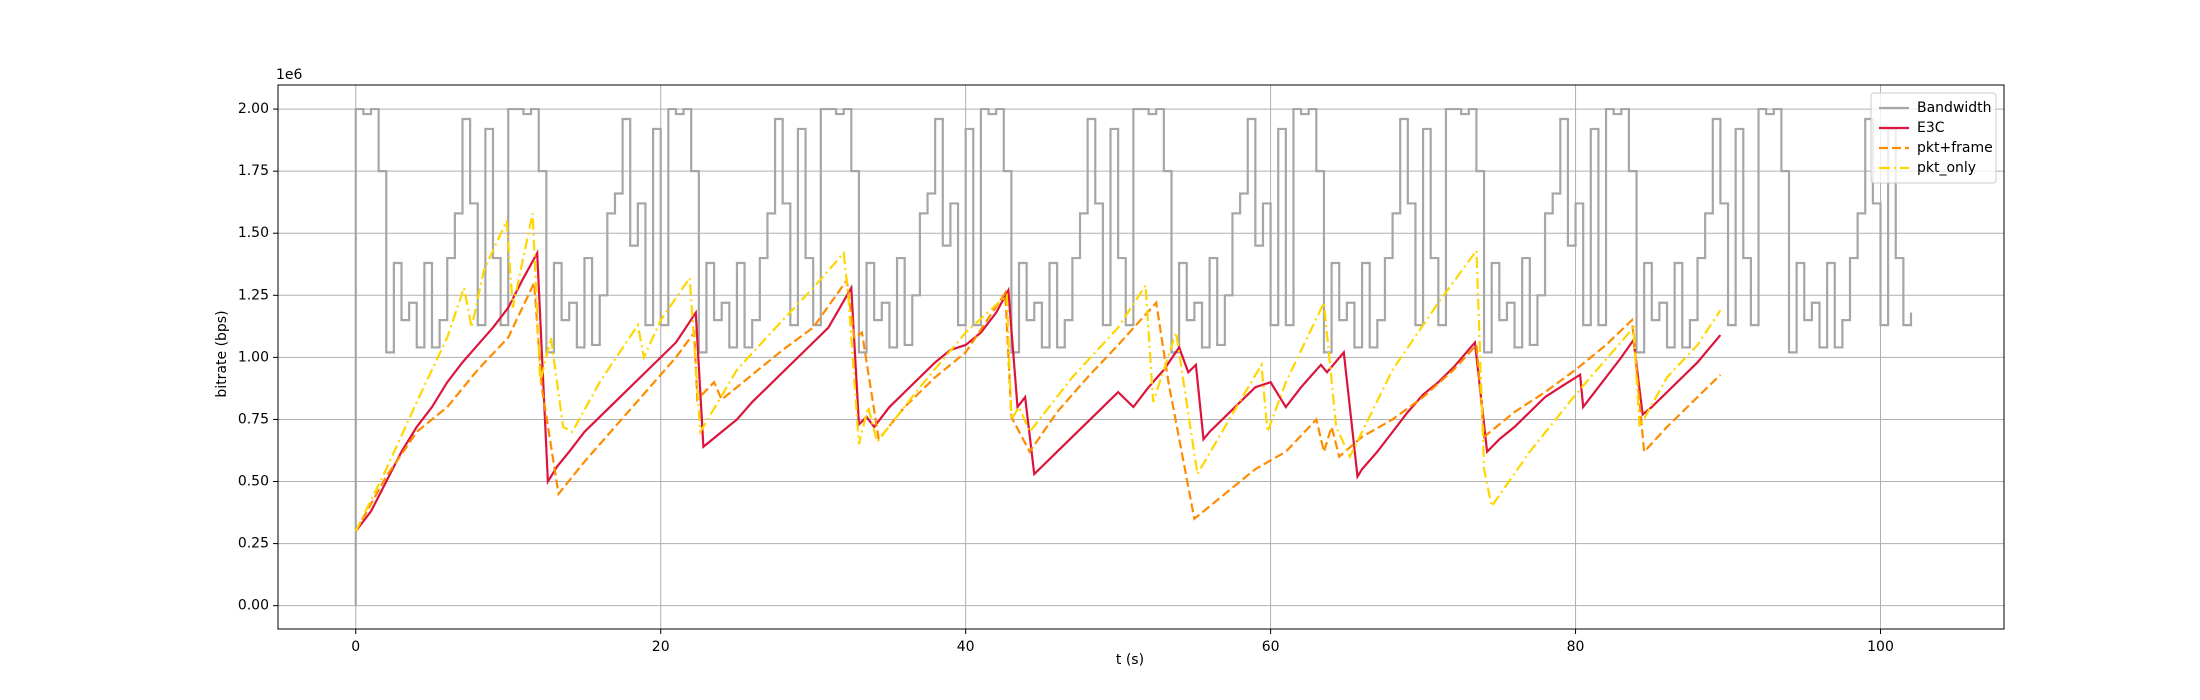  What do you see at coordinates (253, 544) in the screenshot?
I see `y-tick-label: 0.25` at bounding box center [253, 544].